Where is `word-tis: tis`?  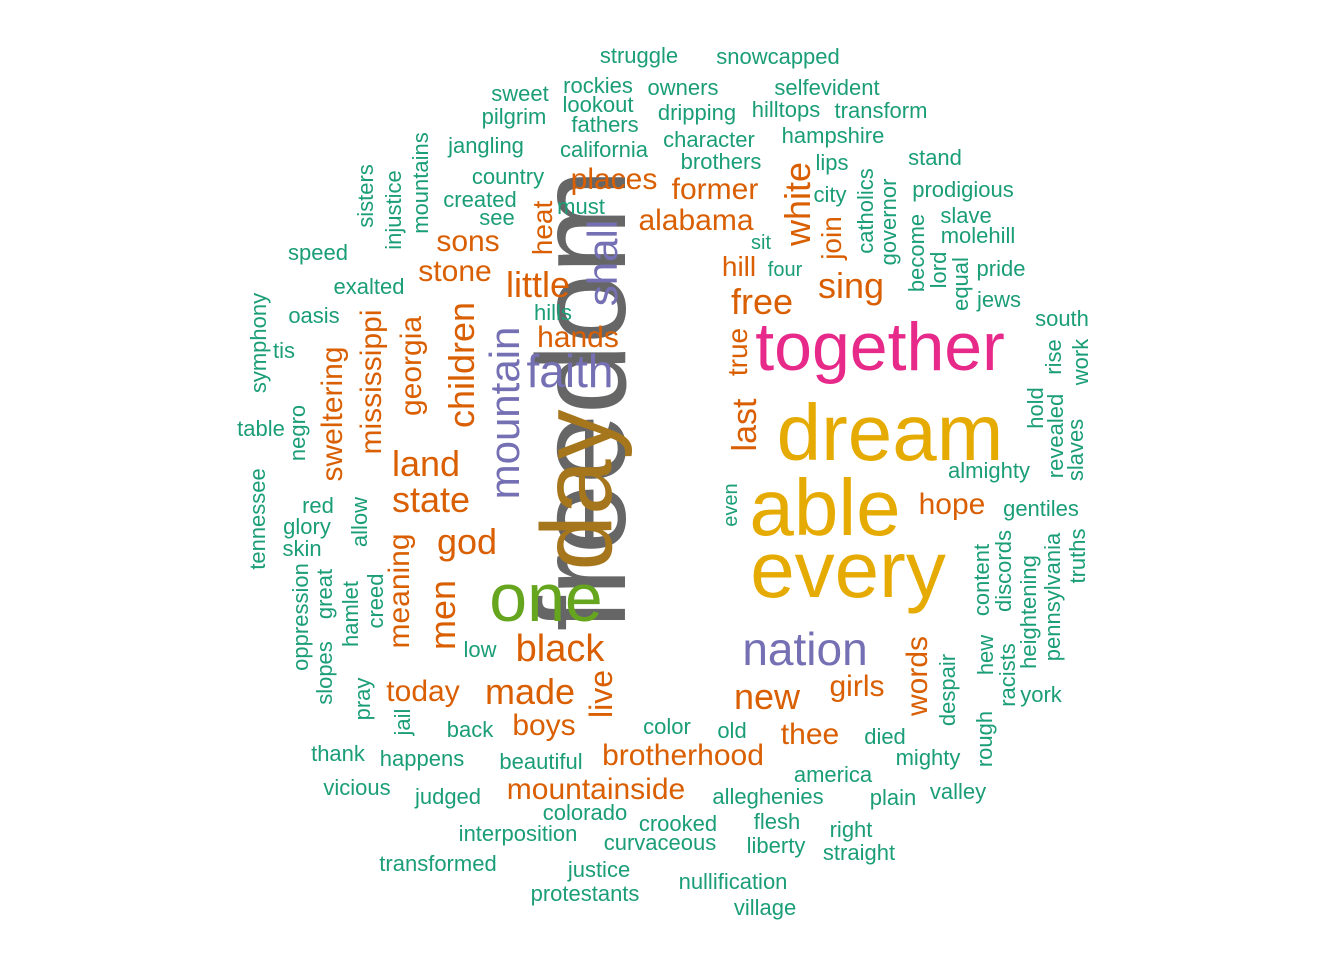 word-tis: tis is located at coordinates (284, 350).